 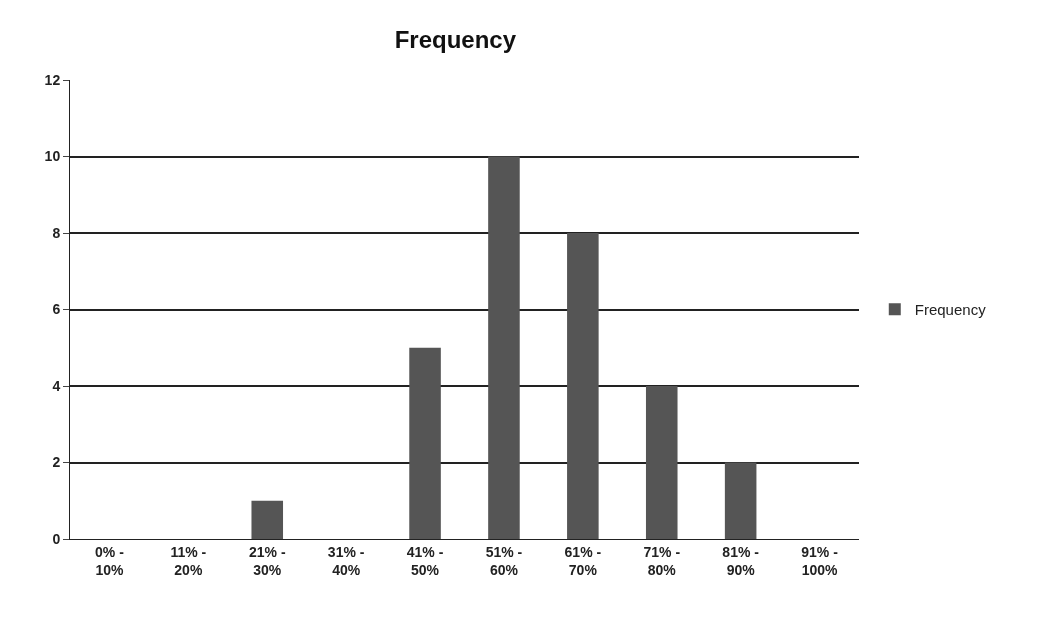 I want to click on x-tick-label: 51% - 60%, so click(x=504, y=560).